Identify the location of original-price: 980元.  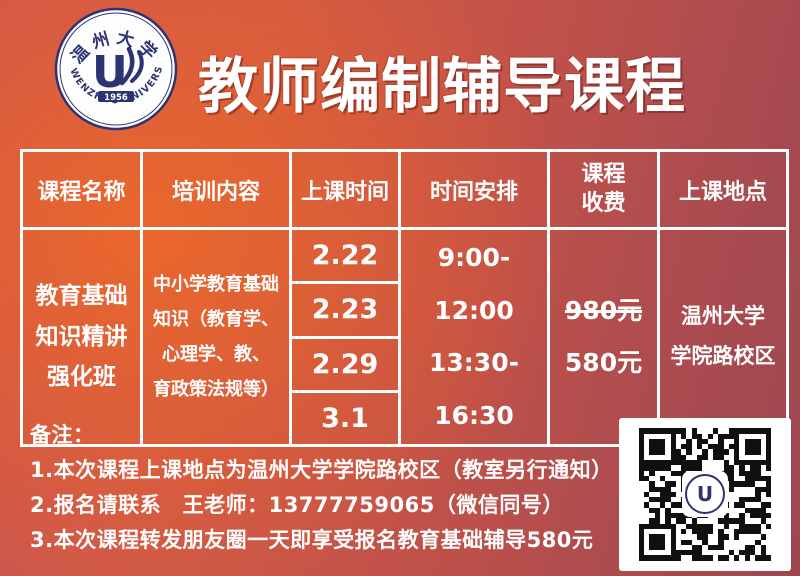
(603, 310).